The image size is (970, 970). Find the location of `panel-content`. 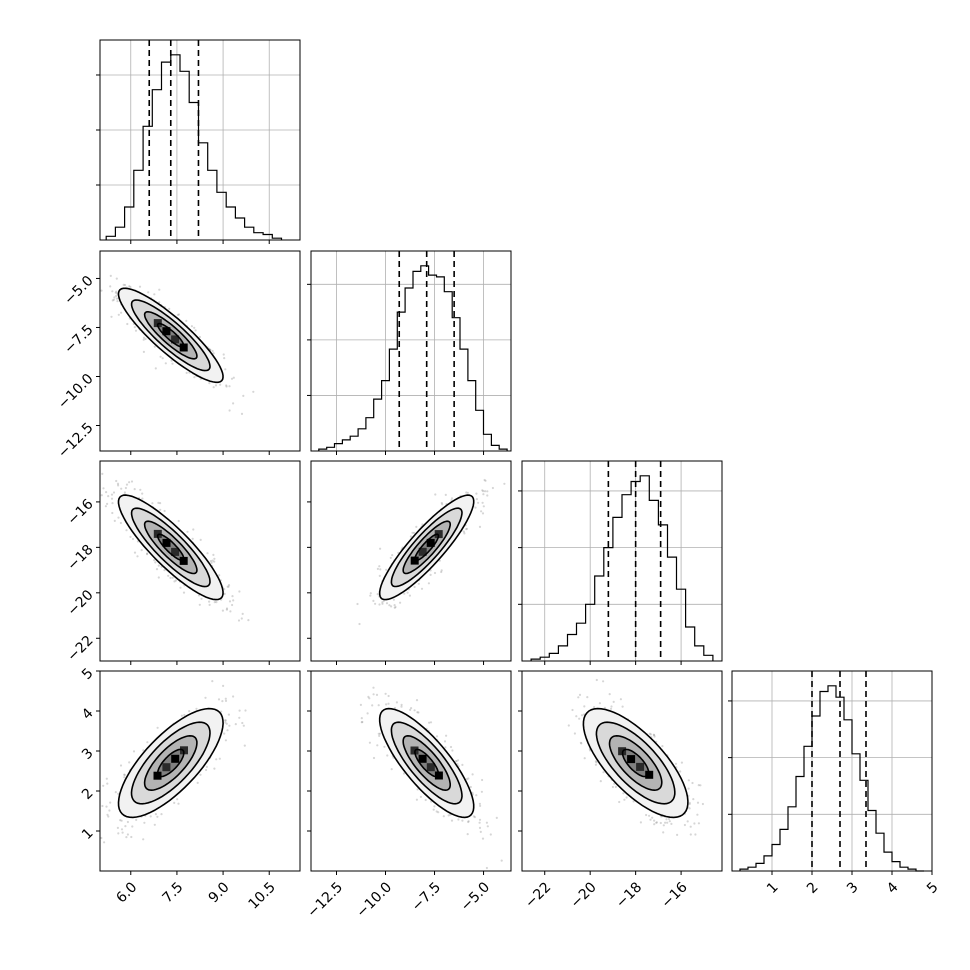

panel-content is located at coordinates (167, 332).